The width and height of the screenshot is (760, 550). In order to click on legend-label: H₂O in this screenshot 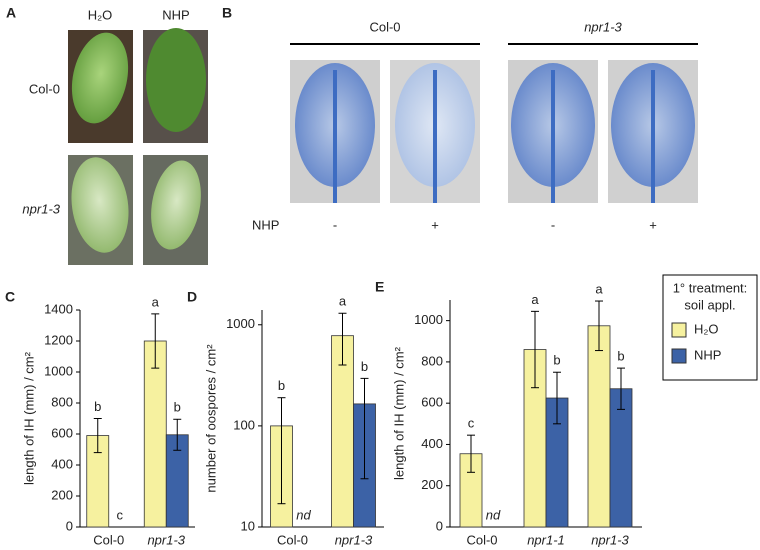, I will do `click(706, 328)`.